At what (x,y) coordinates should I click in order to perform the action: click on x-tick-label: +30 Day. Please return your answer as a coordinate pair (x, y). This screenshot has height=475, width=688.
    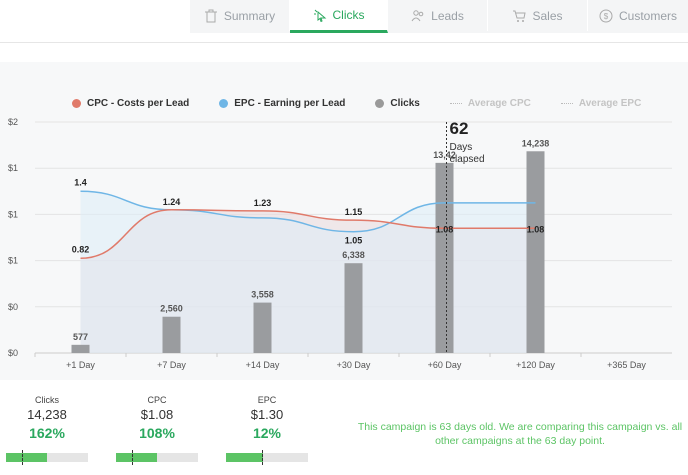
    Looking at the image, I should click on (354, 365).